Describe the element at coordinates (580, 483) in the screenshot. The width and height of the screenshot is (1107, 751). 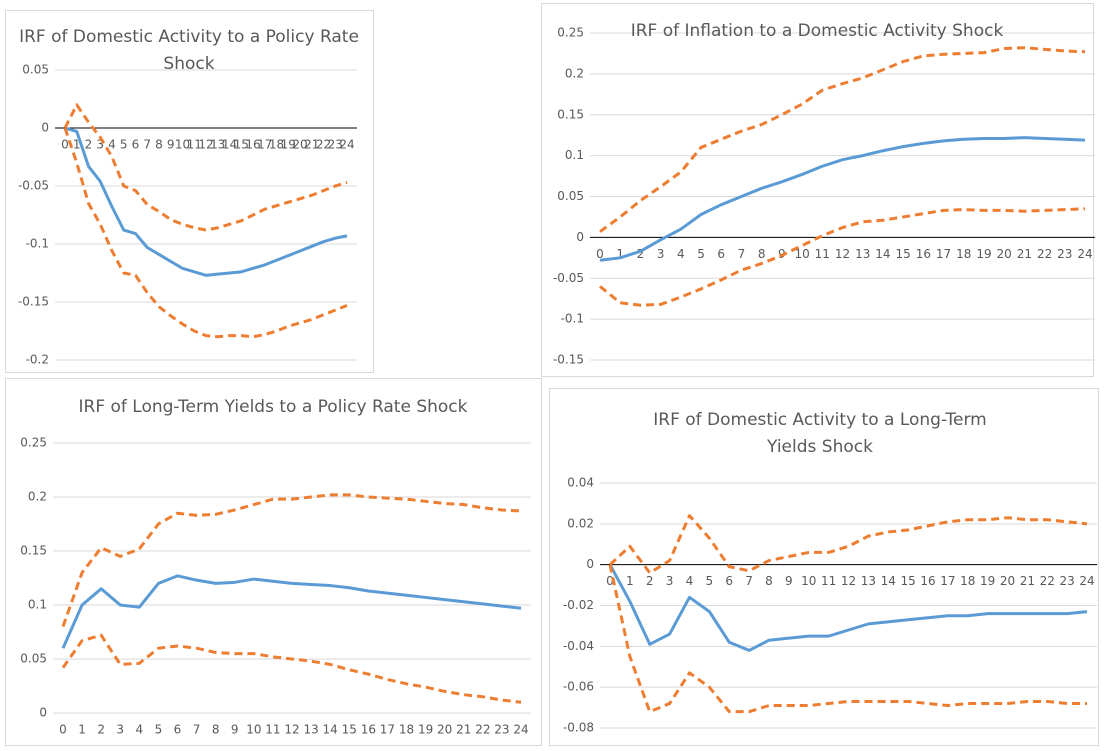
I see `y-tick-label: 0.04` at that location.